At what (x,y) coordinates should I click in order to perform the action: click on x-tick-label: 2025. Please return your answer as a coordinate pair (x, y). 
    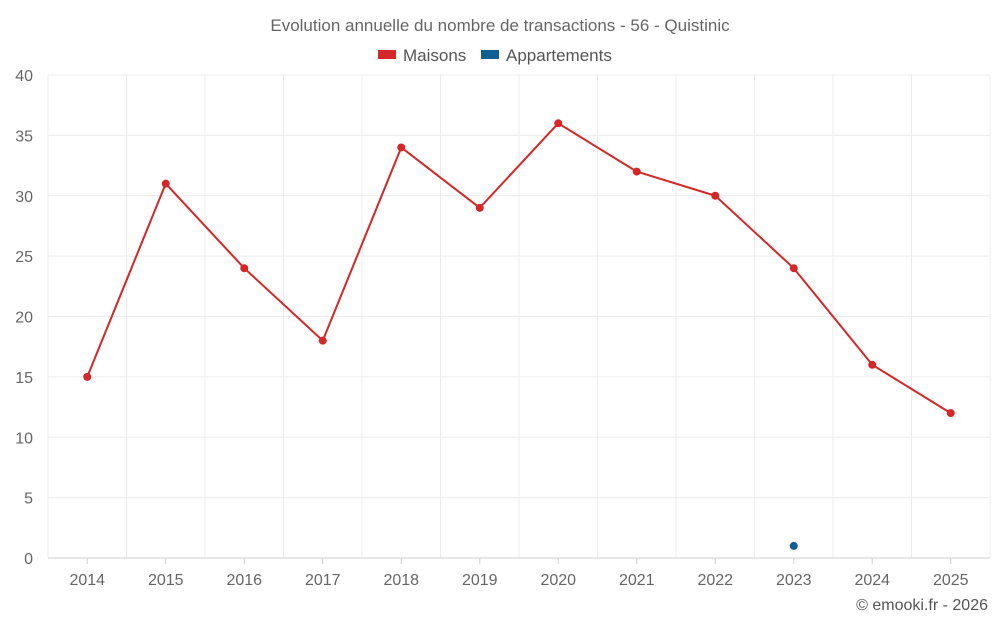
    Looking at the image, I should click on (951, 580).